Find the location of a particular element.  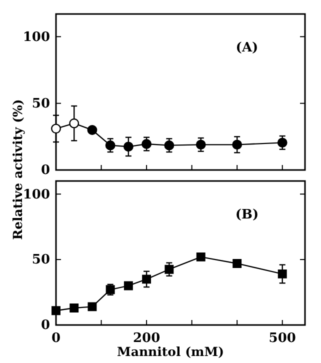

annotation: (B) is located at coordinates (247, 214).